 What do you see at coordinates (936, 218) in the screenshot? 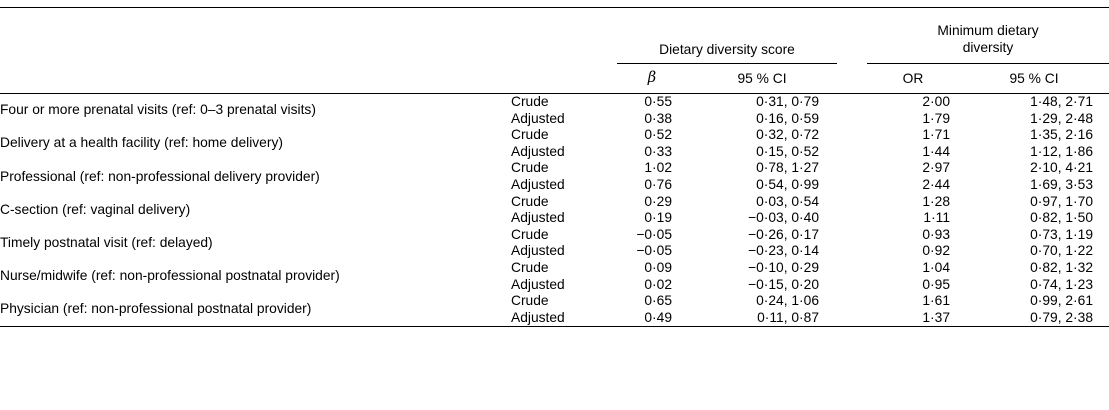
I see `or-value: 1·11` at bounding box center [936, 218].